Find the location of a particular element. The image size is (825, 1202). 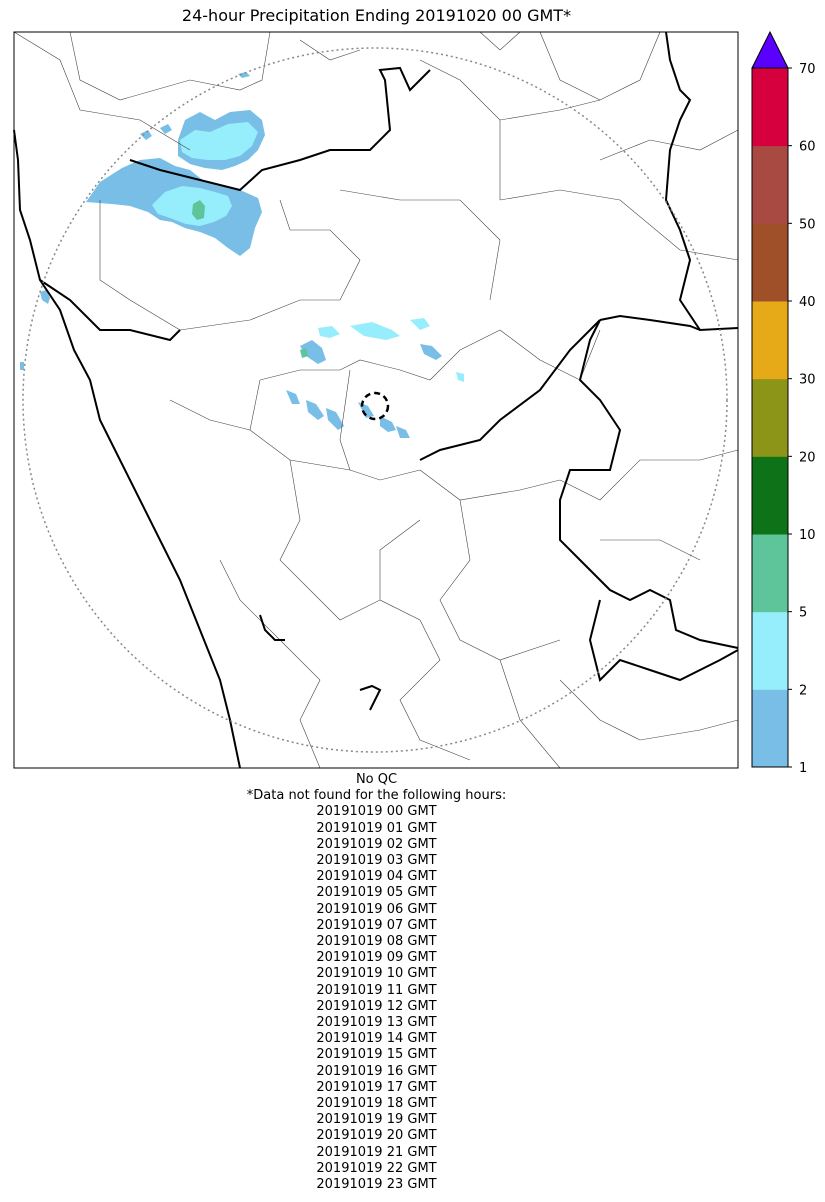

colorbar-tick-label: 2 is located at coordinates (803, 690).